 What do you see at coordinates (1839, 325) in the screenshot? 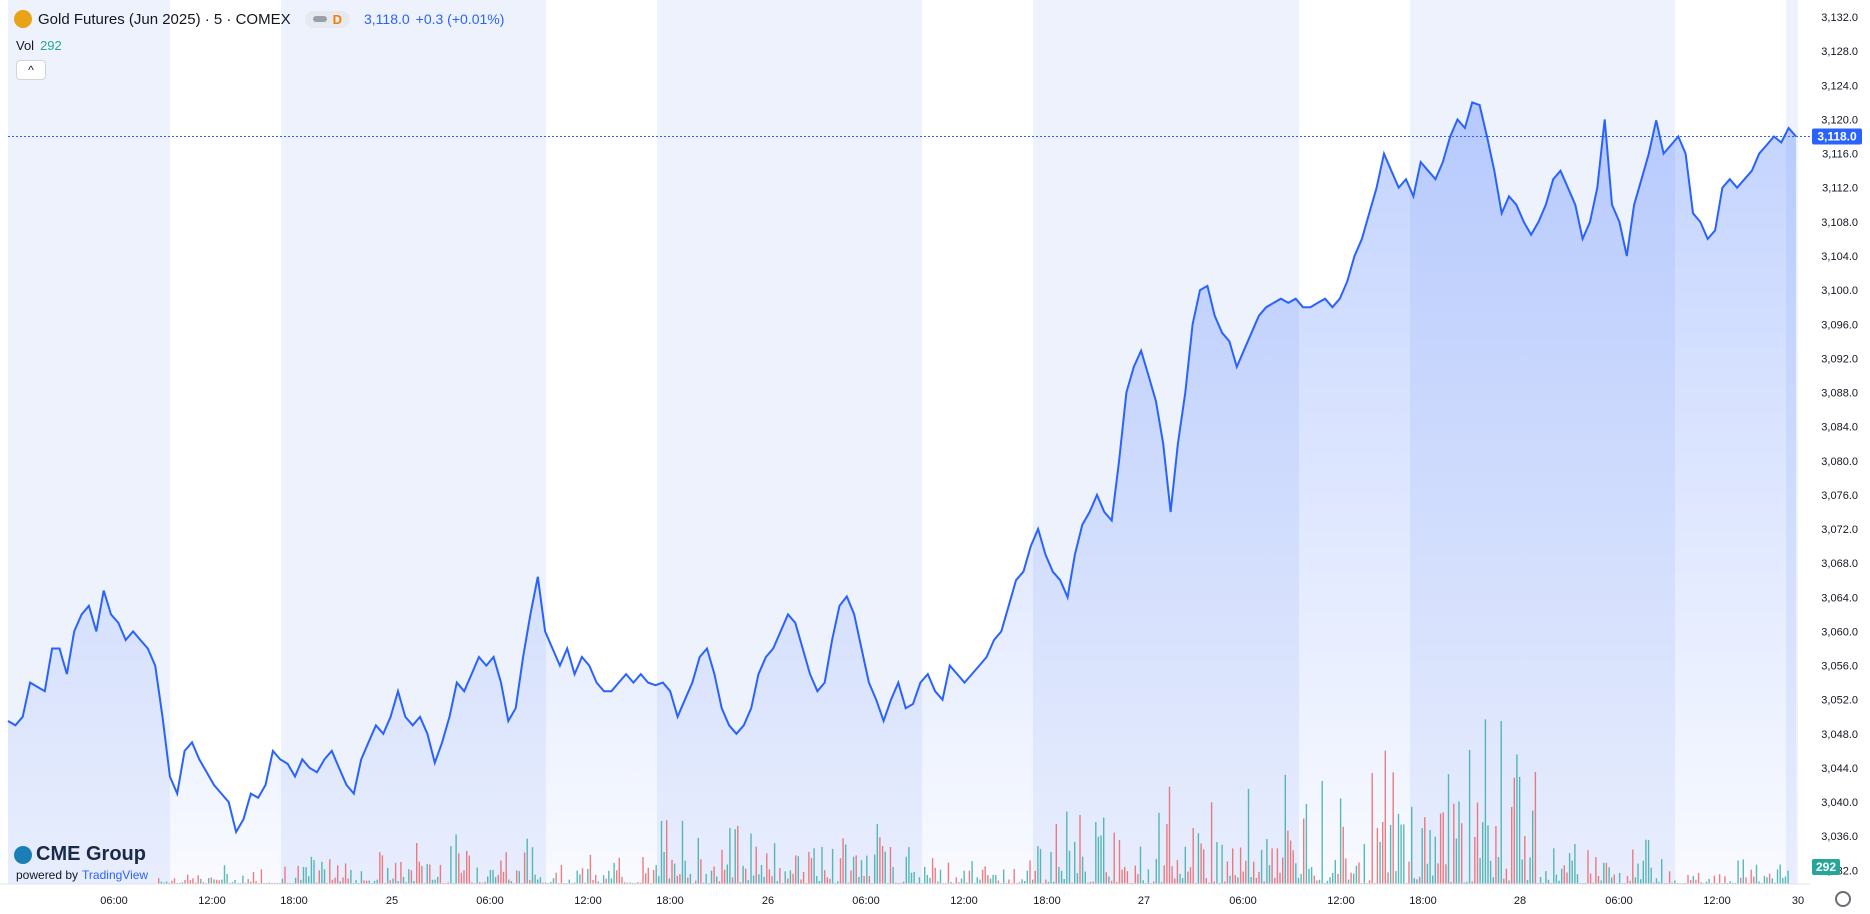
I see `y-tick-label: 3,096.0` at bounding box center [1839, 325].